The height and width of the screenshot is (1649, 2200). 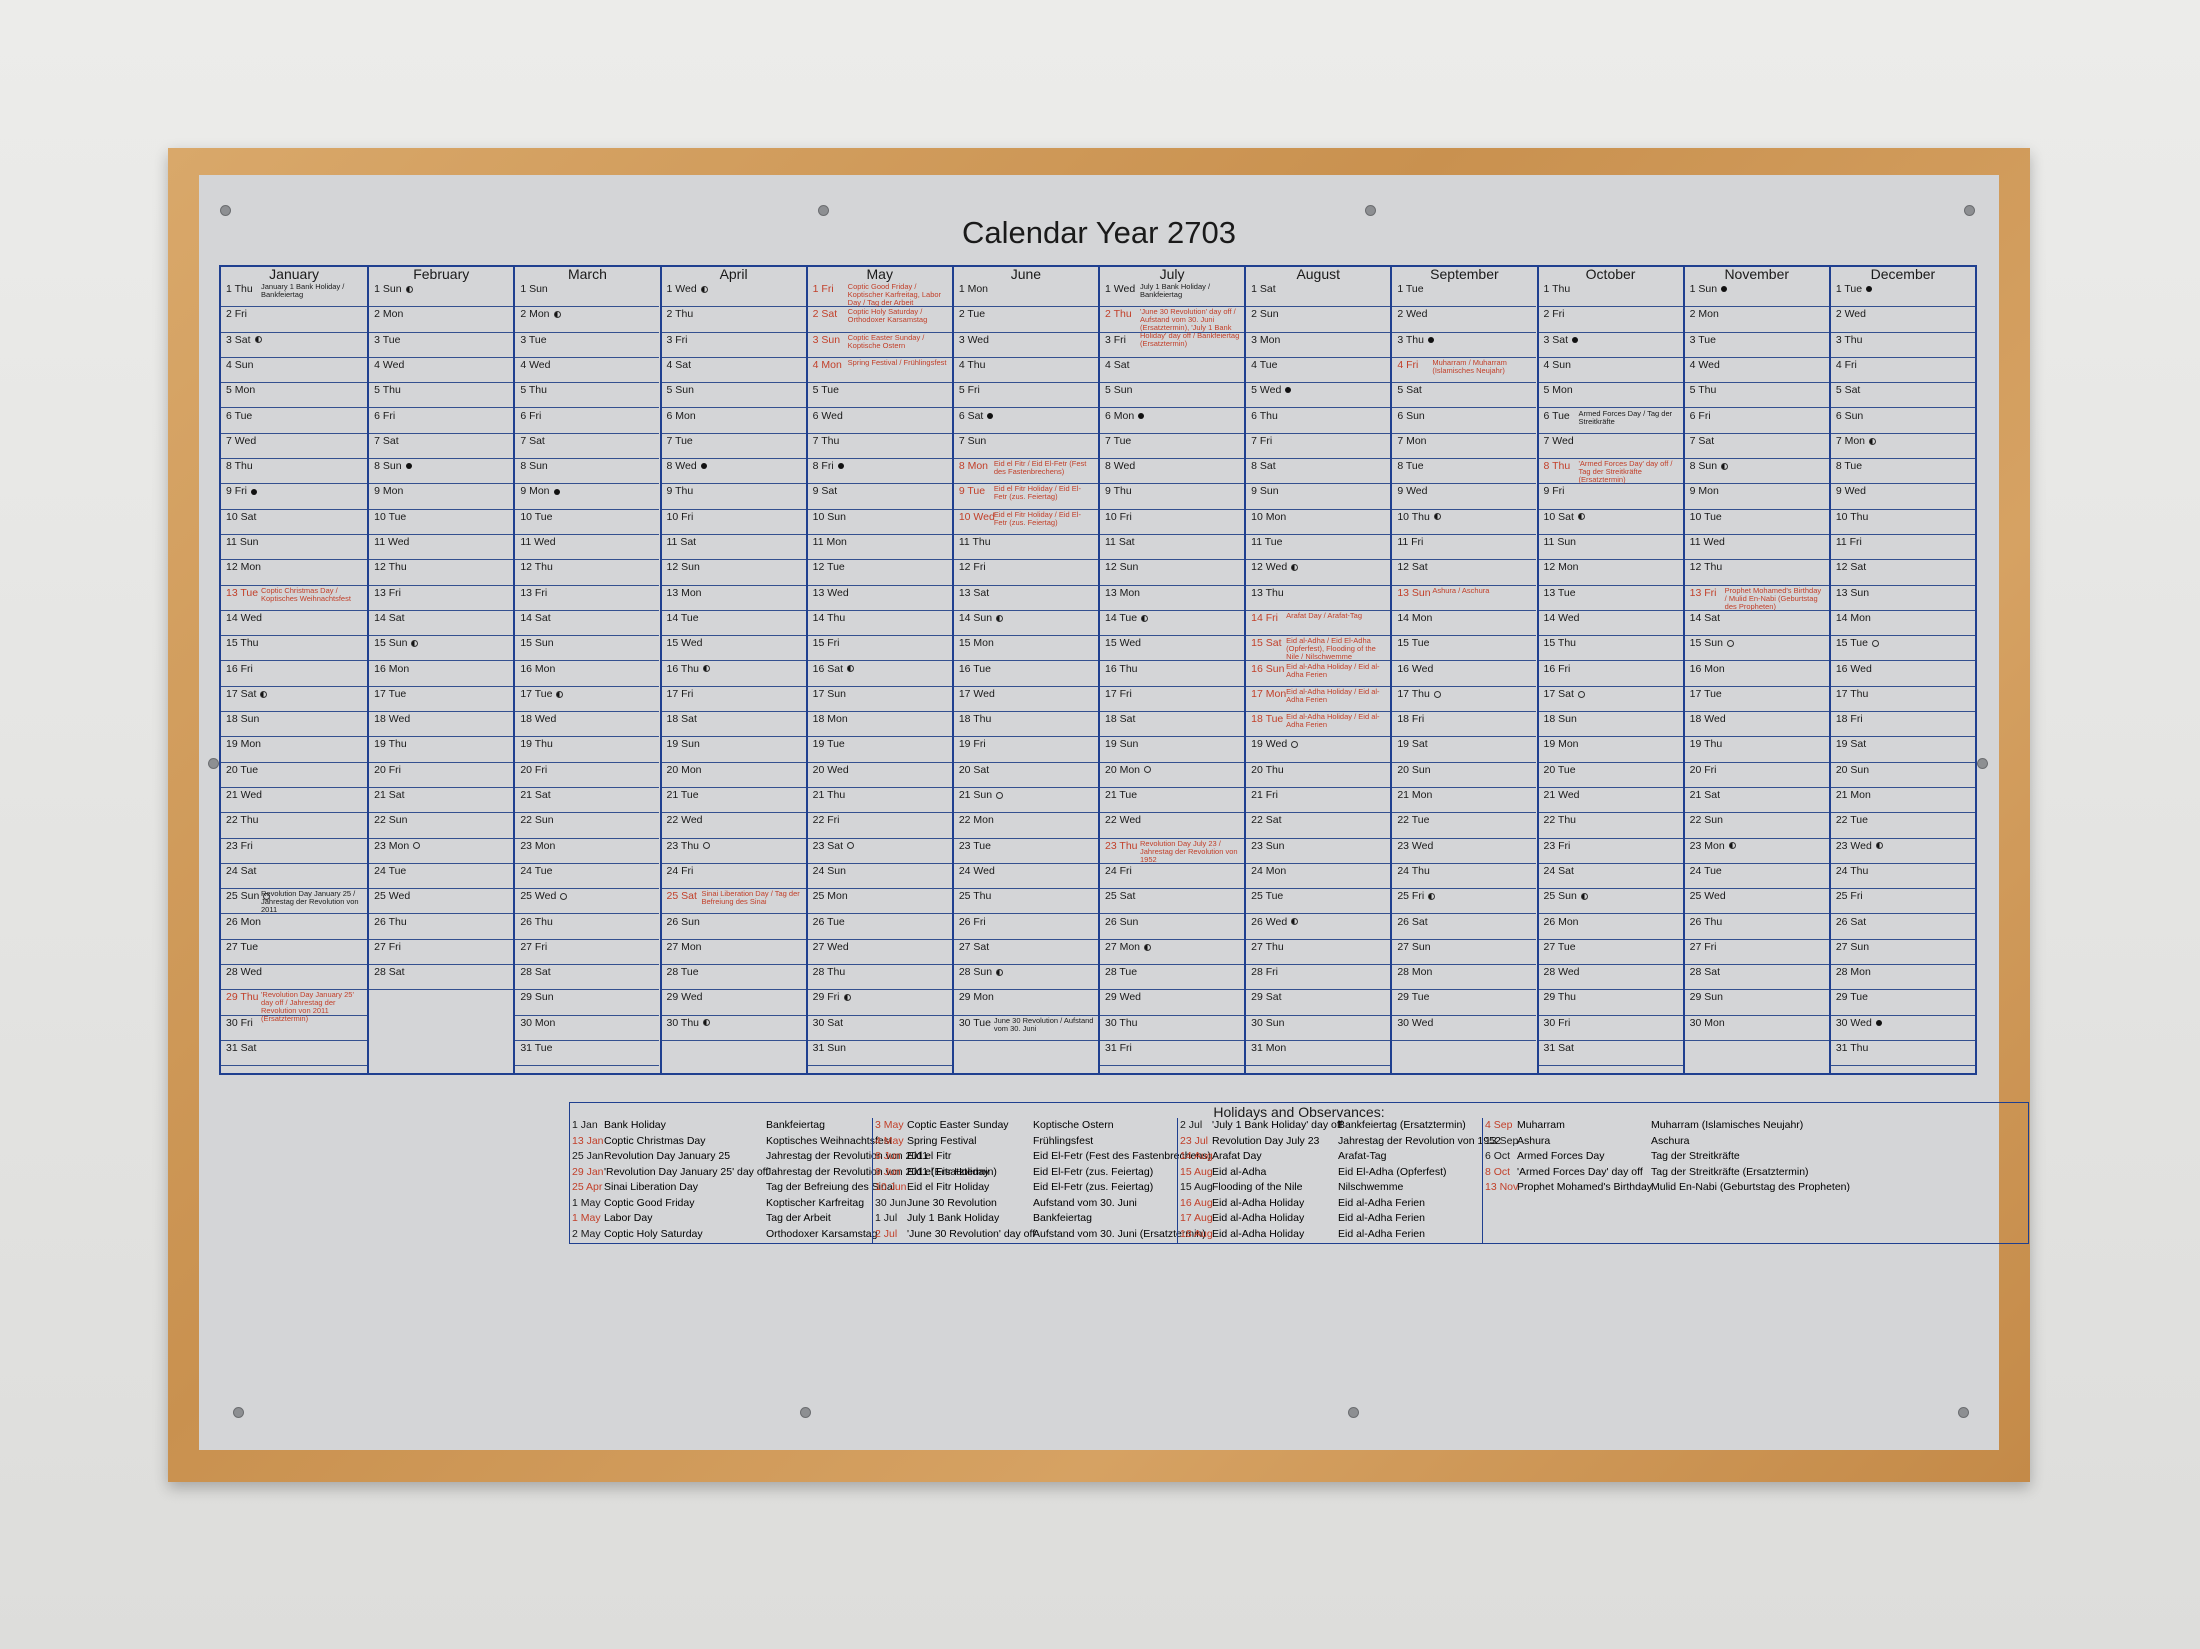 What do you see at coordinates (1610, 674) in the screenshot?
I see `day-row: 16 Fri` at bounding box center [1610, 674].